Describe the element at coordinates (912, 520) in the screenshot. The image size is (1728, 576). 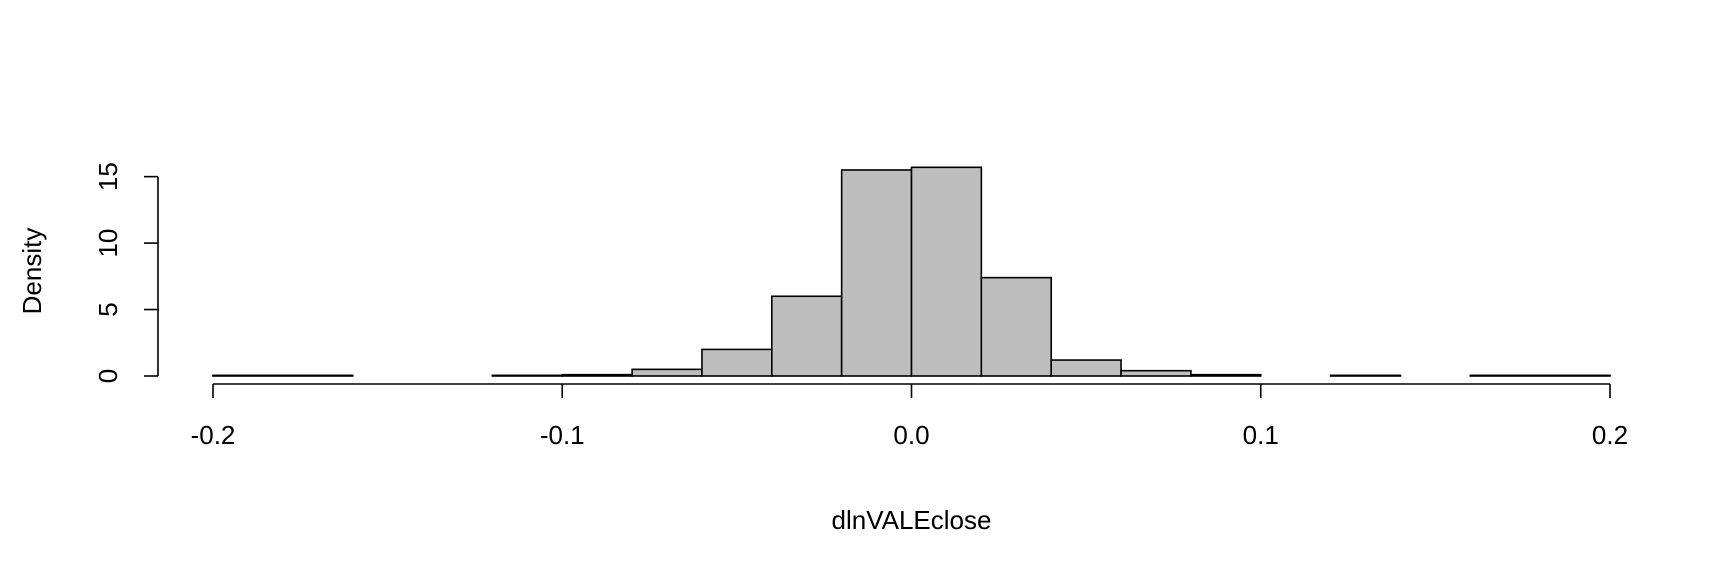
I see `x-axis-title: dlnVALEclose` at that location.